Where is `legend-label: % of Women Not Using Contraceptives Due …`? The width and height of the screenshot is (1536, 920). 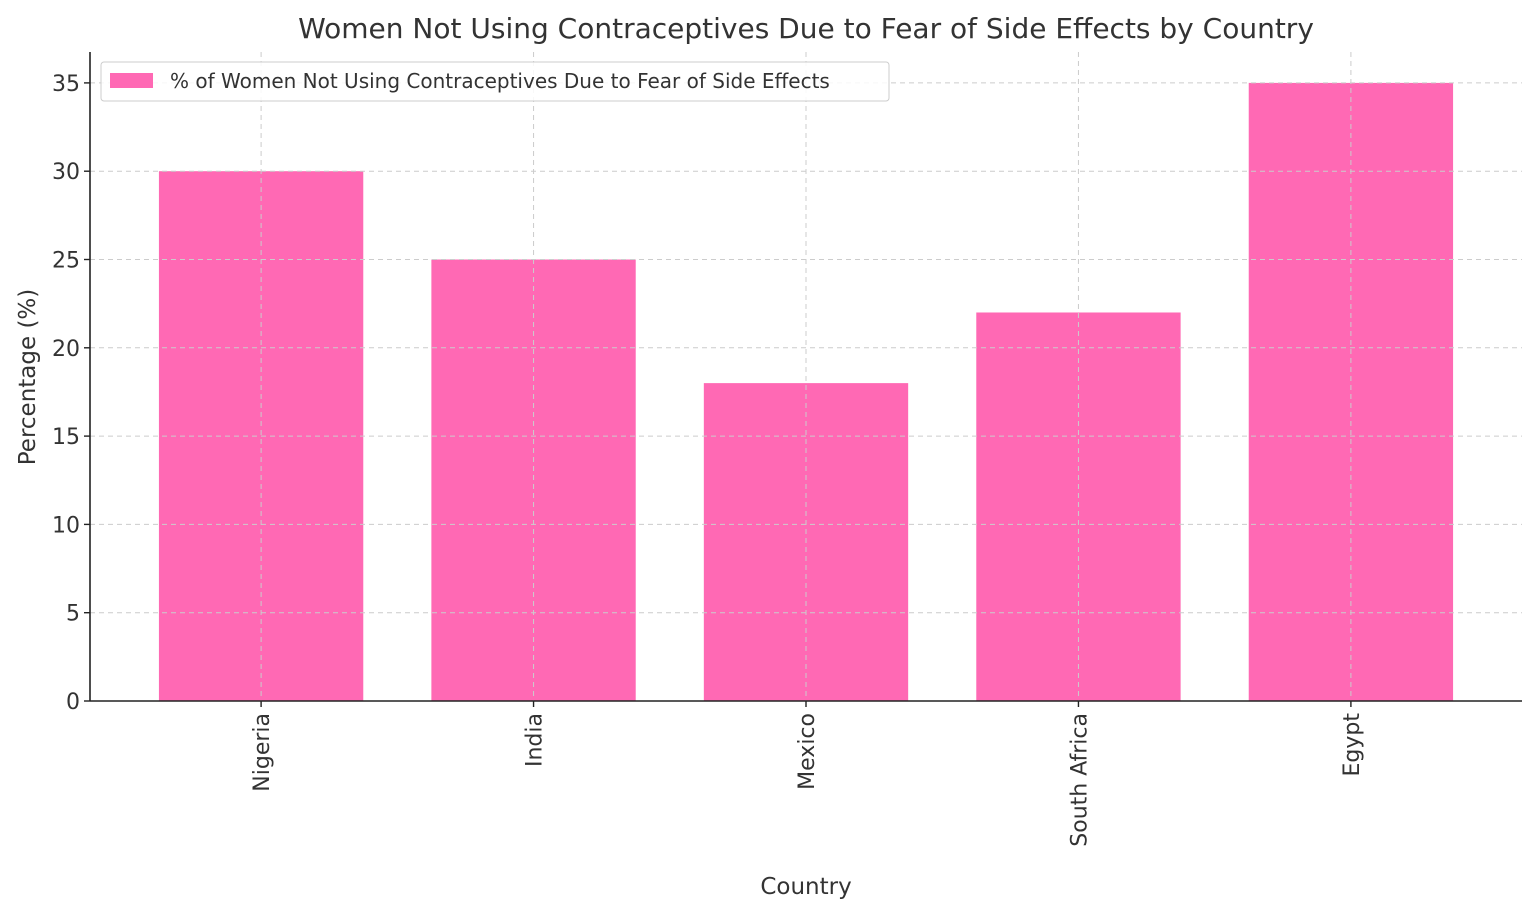
legend-label: % of Women Not Using Contraceptives Due … is located at coordinates (500, 81).